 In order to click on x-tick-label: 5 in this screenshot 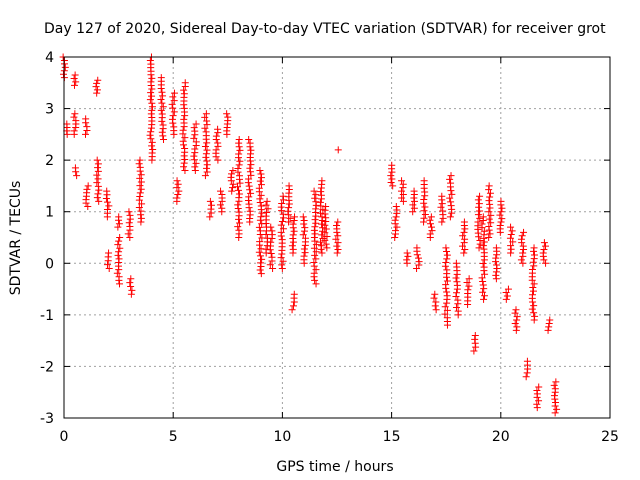, I will do `click(173, 437)`.